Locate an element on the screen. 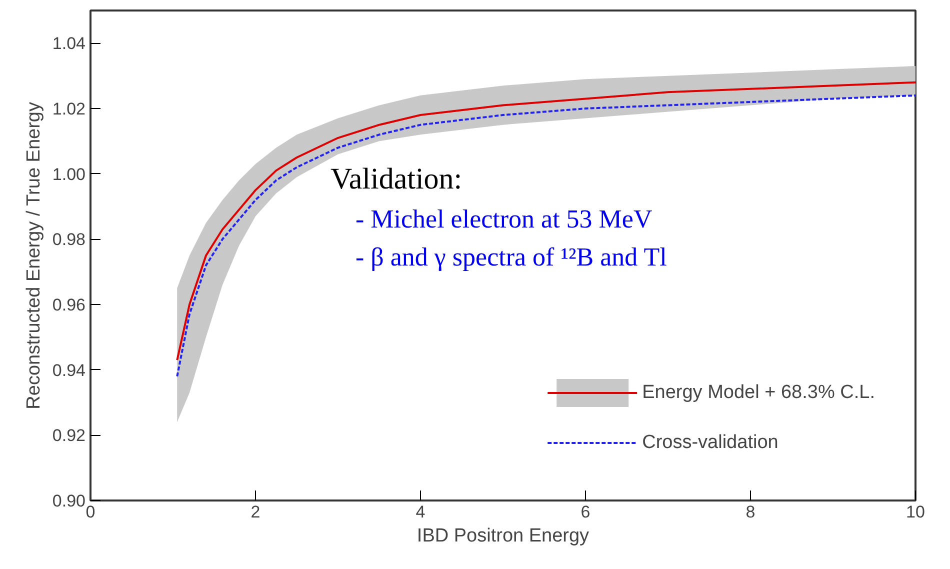  x-tick-label: 0 is located at coordinates (91, 512).